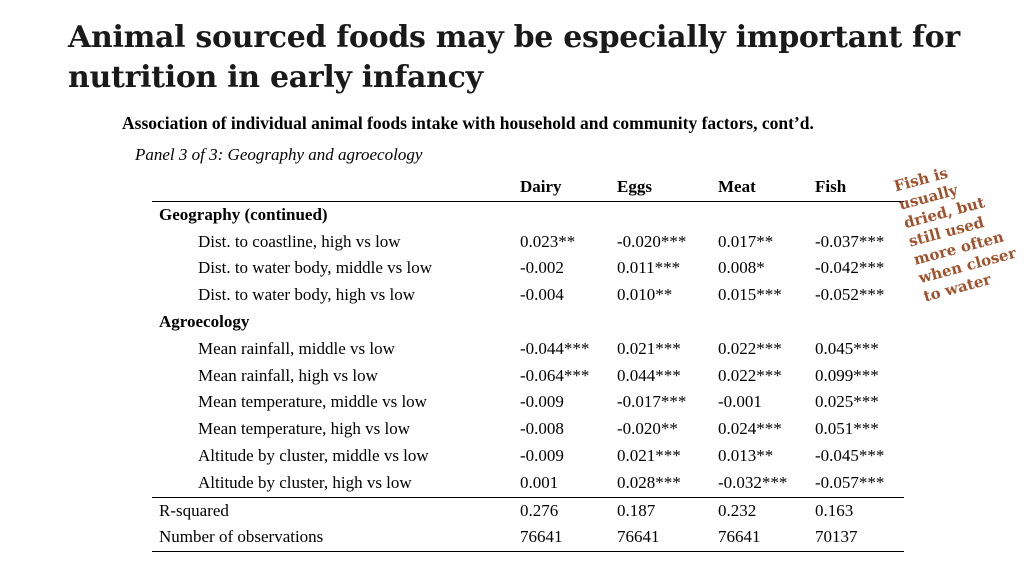  Describe the element at coordinates (850, 482) in the screenshot. I see `cell-fish: -0.057***` at that location.